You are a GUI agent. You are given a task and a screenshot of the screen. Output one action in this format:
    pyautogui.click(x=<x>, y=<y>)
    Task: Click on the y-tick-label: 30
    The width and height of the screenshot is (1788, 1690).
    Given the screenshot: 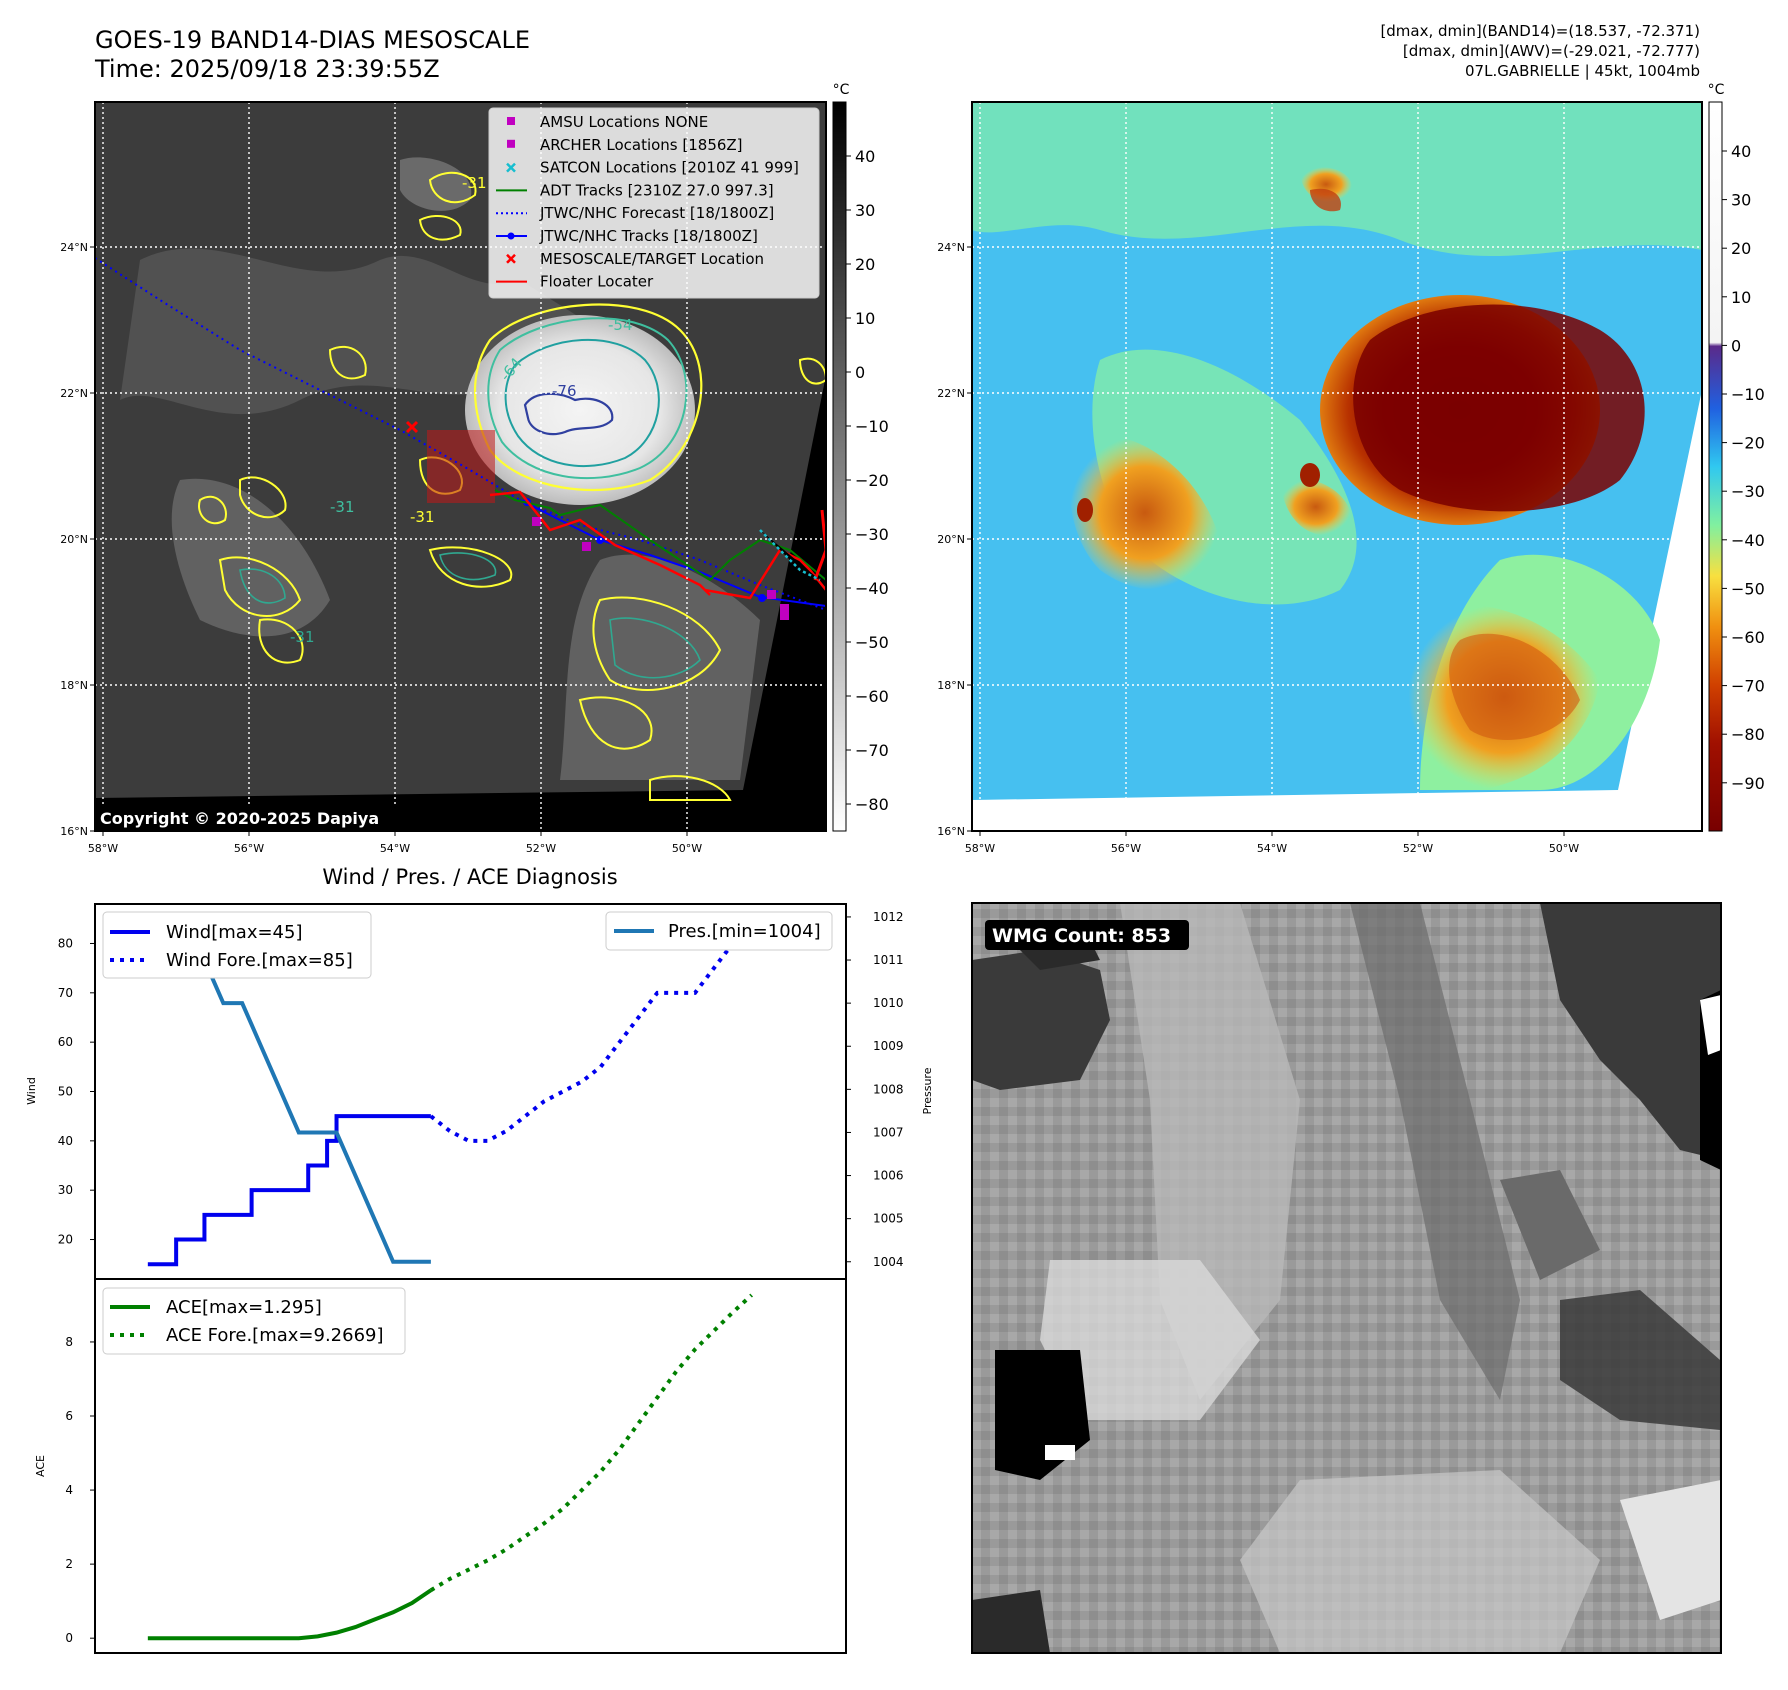 What is the action you would take?
    pyautogui.click(x=65, y=1190)
    